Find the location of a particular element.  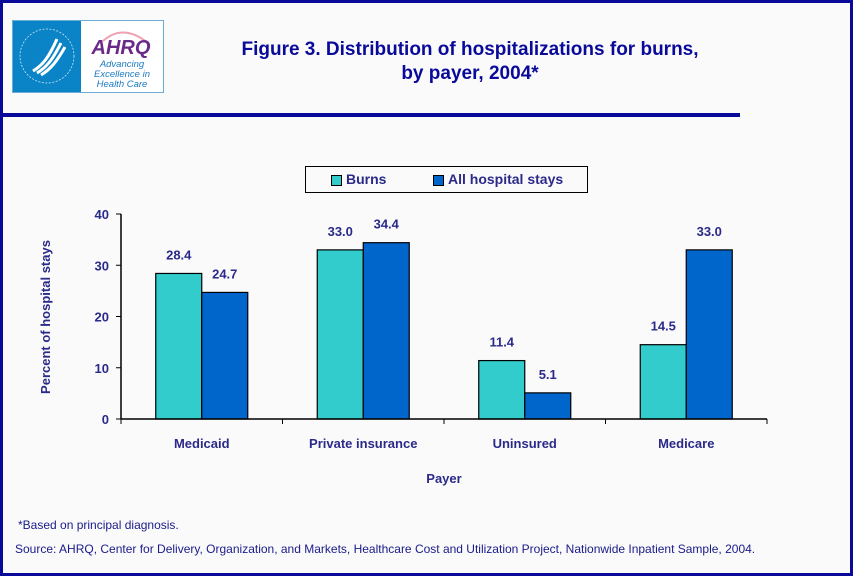

data-label: 11.4 is located at coordinates (501, 342).